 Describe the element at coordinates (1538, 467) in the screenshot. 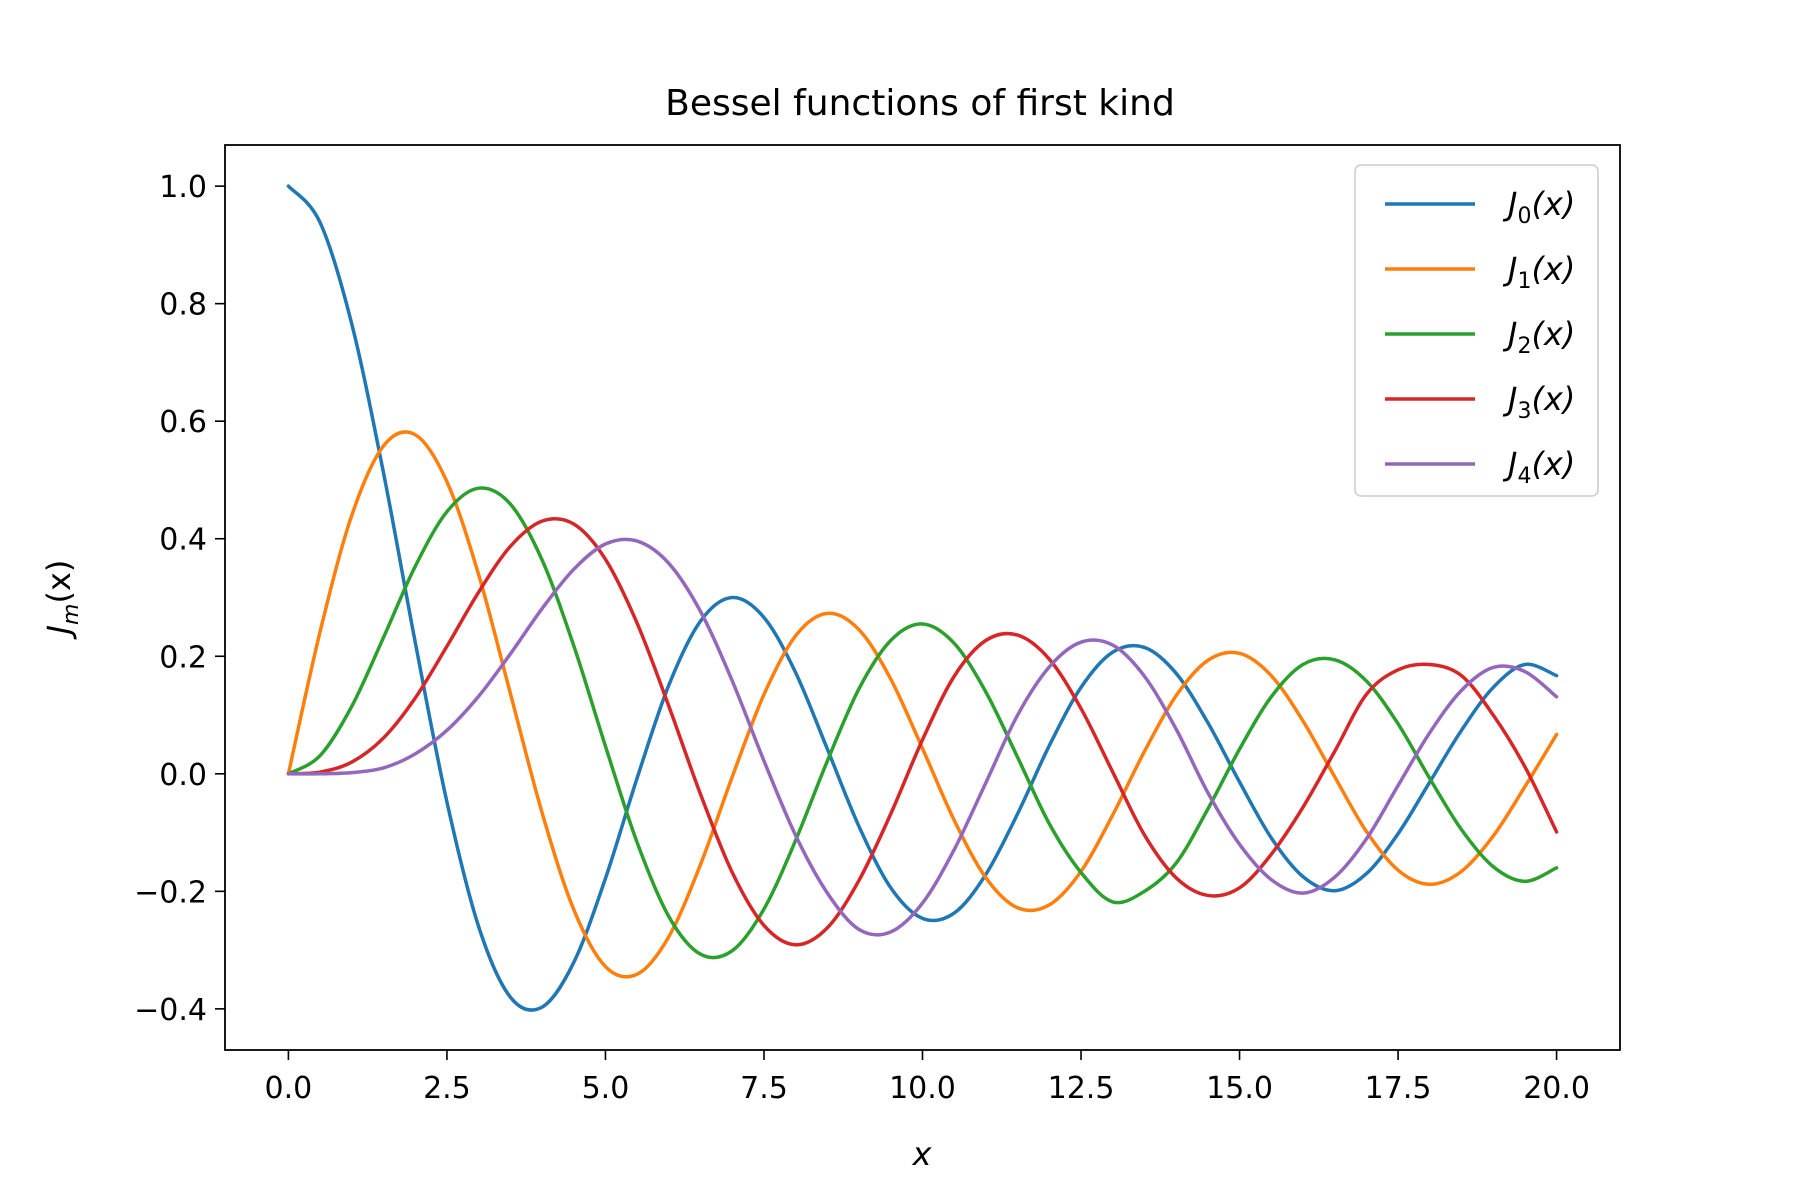

I see `legend-label-j4: J4(x)` at that location.